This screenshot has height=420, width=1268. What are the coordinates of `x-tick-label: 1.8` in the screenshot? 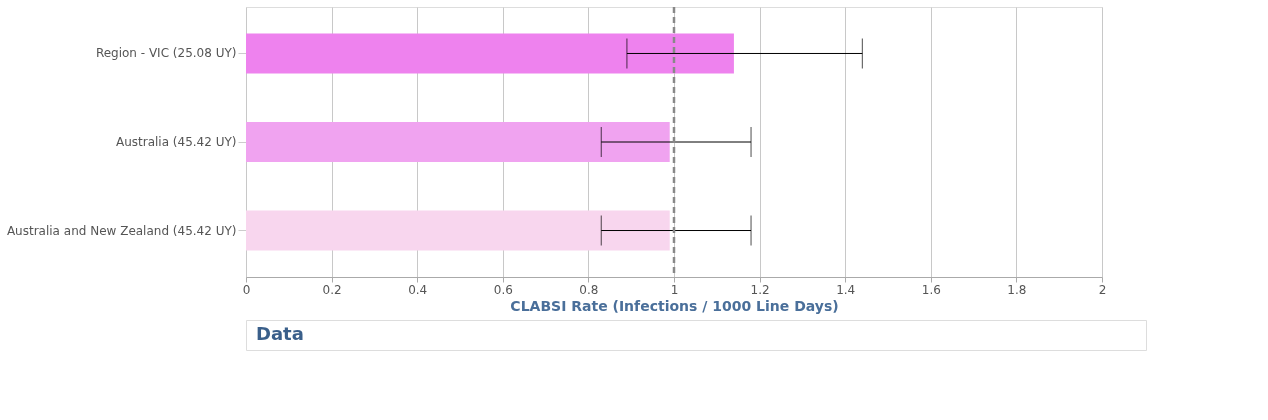 It's located at (1017, 289).